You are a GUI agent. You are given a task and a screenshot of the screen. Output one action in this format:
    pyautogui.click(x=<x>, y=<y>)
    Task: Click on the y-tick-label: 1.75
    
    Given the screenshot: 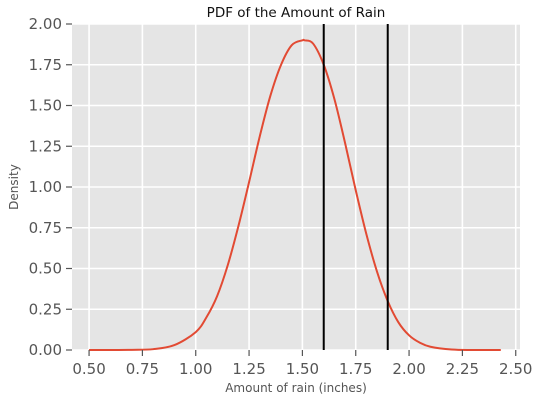 What is the action you would take?
    pyautogui.click(x=45, y=65)
    